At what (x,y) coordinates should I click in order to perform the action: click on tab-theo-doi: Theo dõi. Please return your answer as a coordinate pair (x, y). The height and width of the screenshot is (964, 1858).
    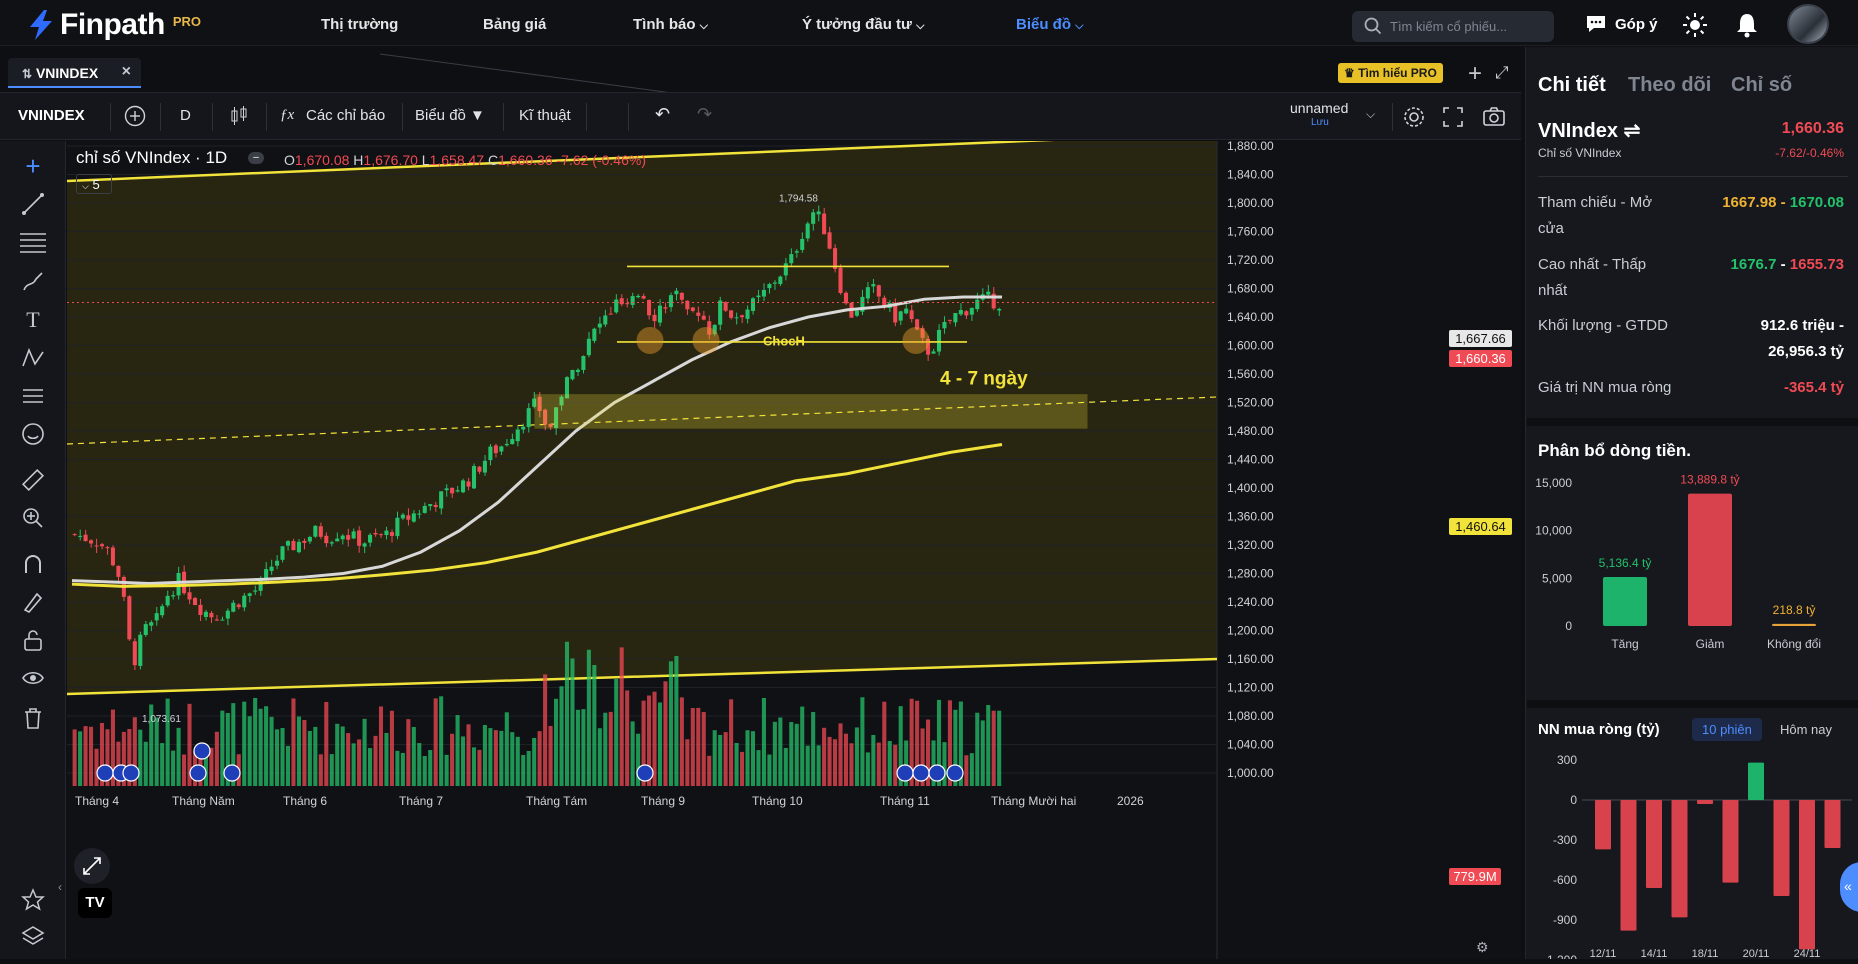
    Looking at the image, I should click on (1670, 85).